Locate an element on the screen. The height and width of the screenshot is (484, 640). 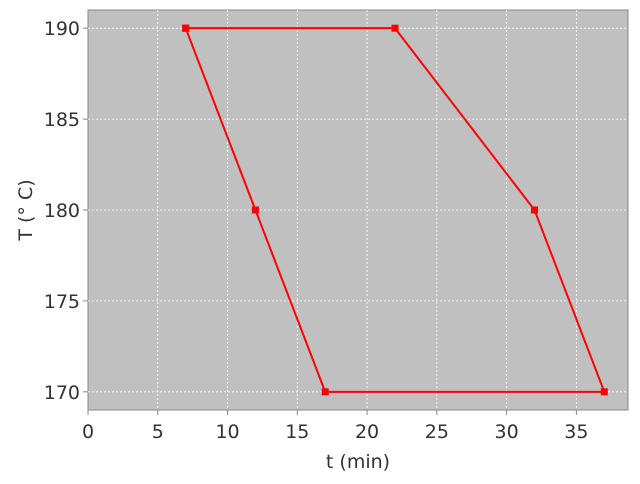
x-tick-label: 10 is located at coordinates (227, 432).